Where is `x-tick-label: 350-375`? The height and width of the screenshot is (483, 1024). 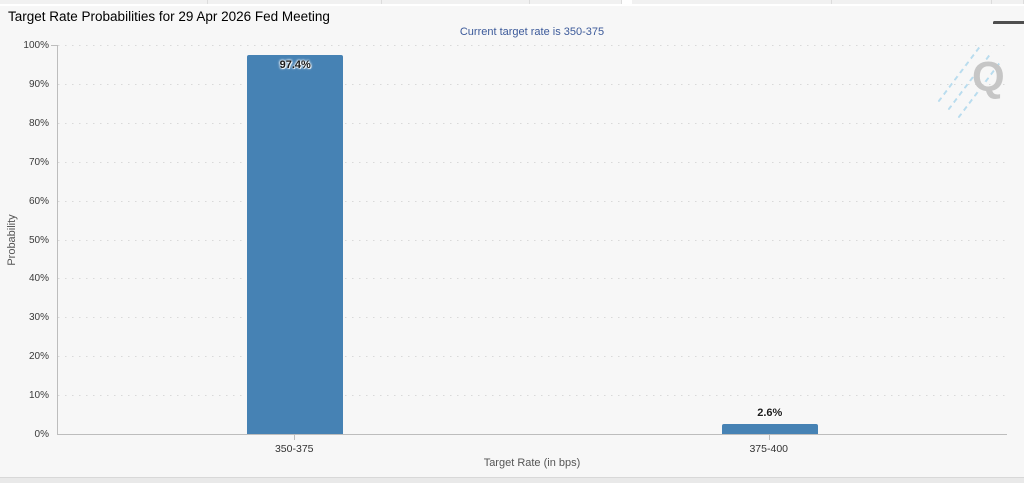 x-tick-label: 350-375 is located at coordinates (294, 449).